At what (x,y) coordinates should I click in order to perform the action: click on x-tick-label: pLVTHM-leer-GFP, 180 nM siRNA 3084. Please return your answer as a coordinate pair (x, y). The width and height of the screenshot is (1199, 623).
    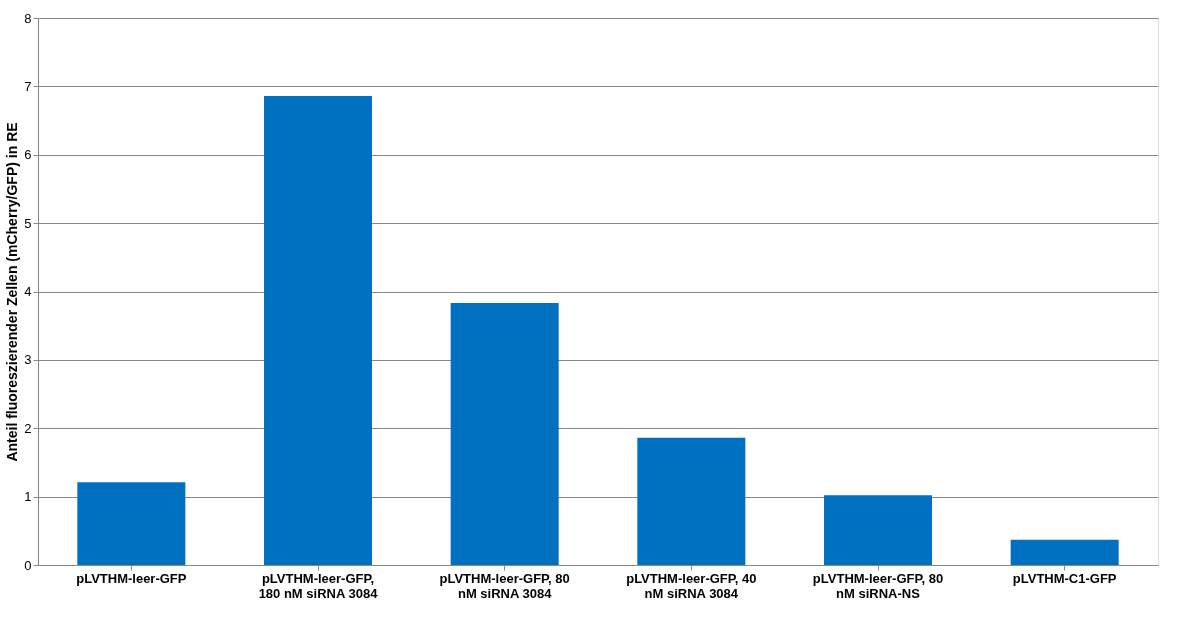
    Looking at the image, I should click on (318, 585).